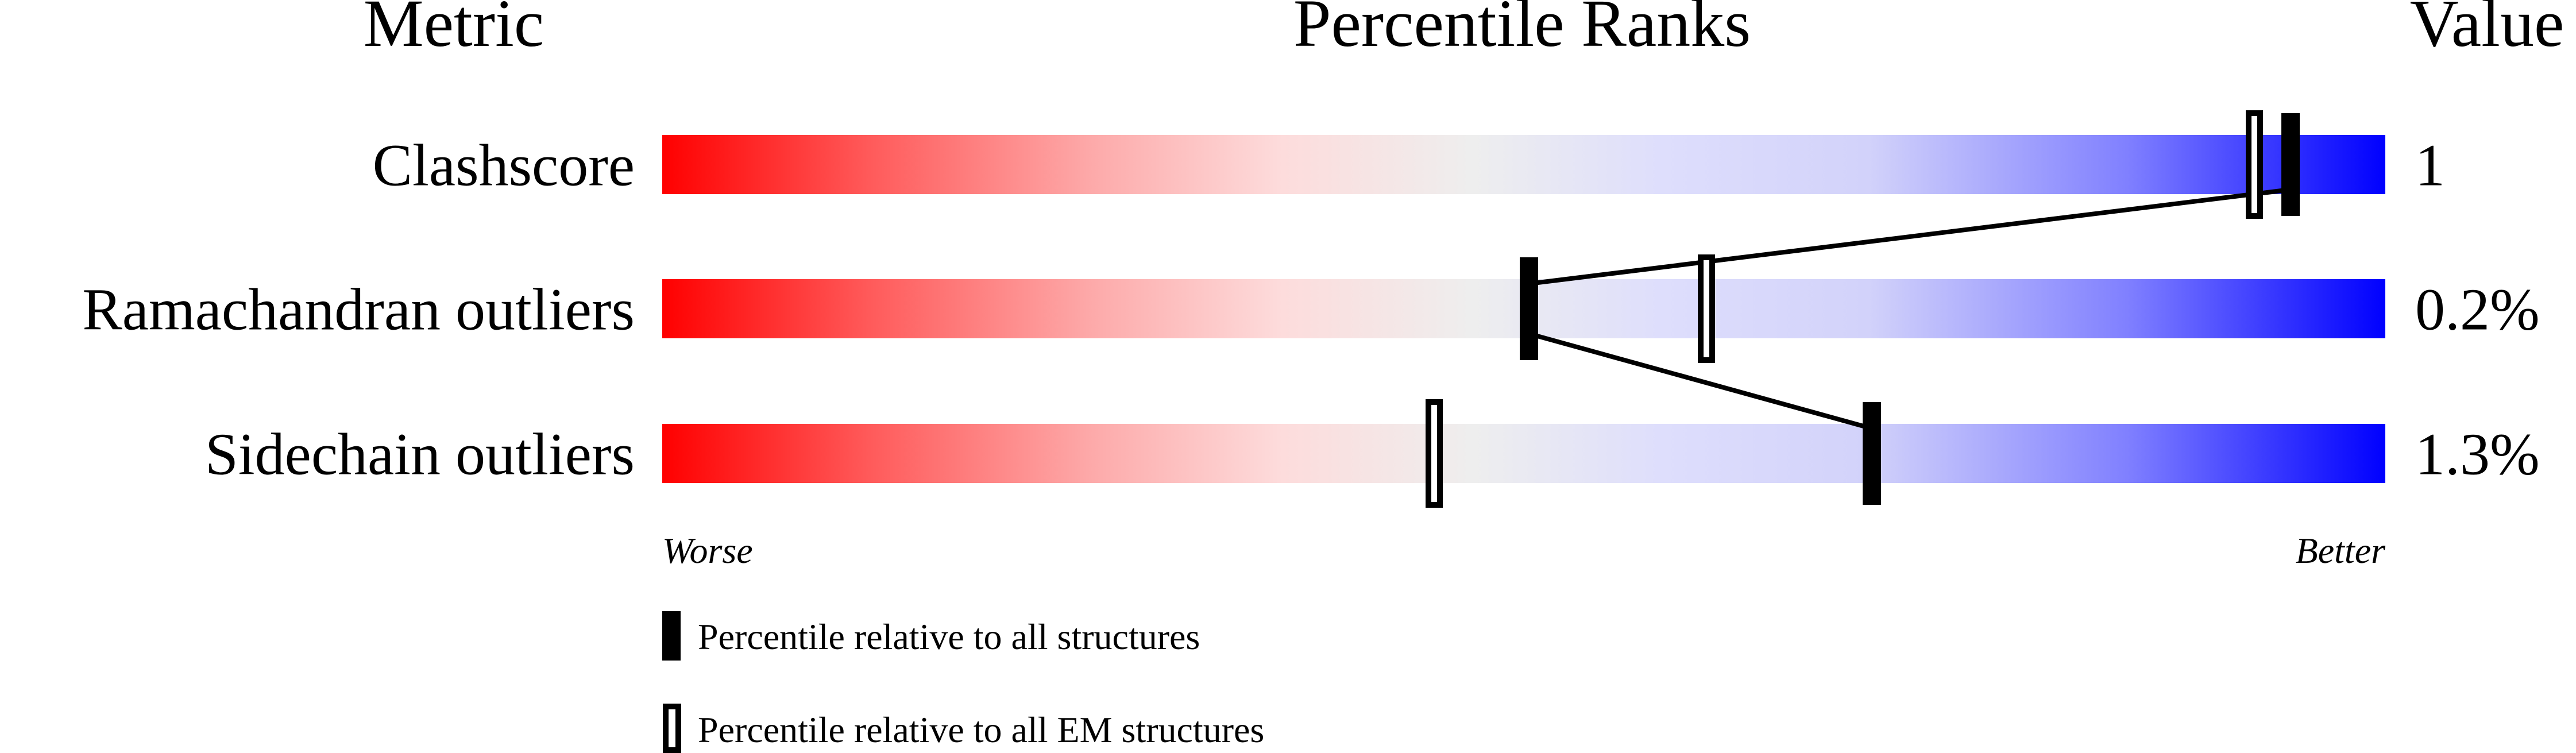 The width and height of the screenshot is (2576, 753). Describe the element at coordinates (358, 310) in the screenshot. I see `metric-label: Ramachandran outliers` at that location.